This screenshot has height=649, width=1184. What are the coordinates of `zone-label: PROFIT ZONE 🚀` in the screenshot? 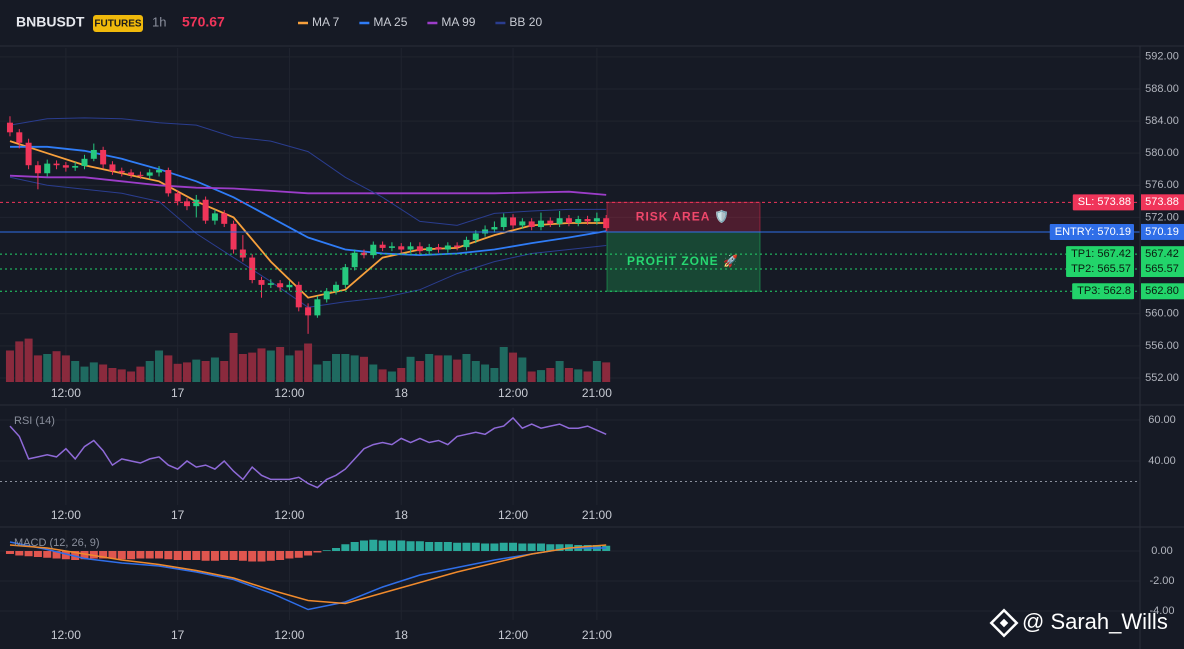 It's located at (683, 261).